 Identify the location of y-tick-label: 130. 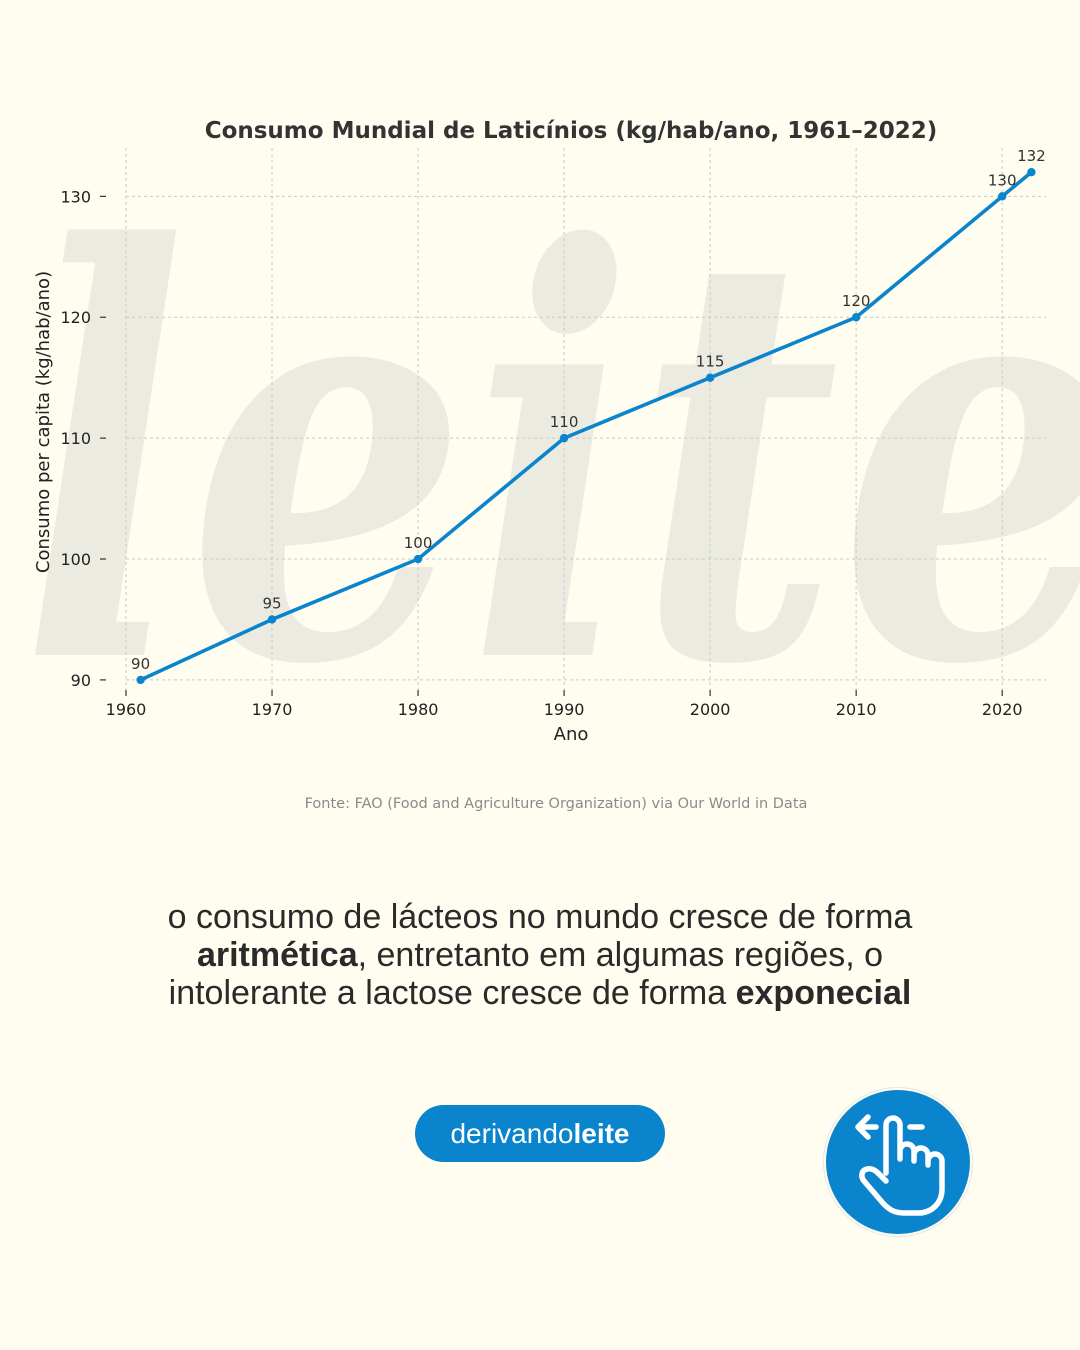
(75, 196).